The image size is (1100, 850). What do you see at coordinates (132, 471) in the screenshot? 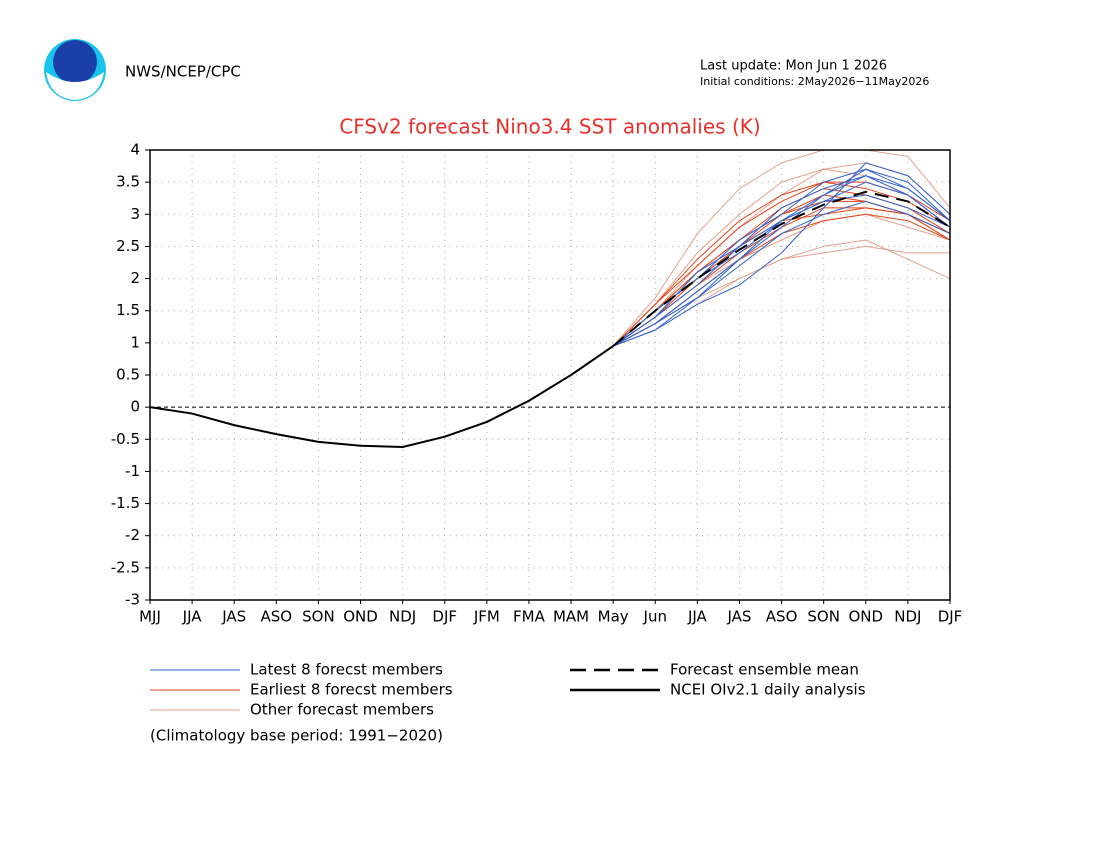
I see `y-tick-label: -1` at bounding box center [132, 471].